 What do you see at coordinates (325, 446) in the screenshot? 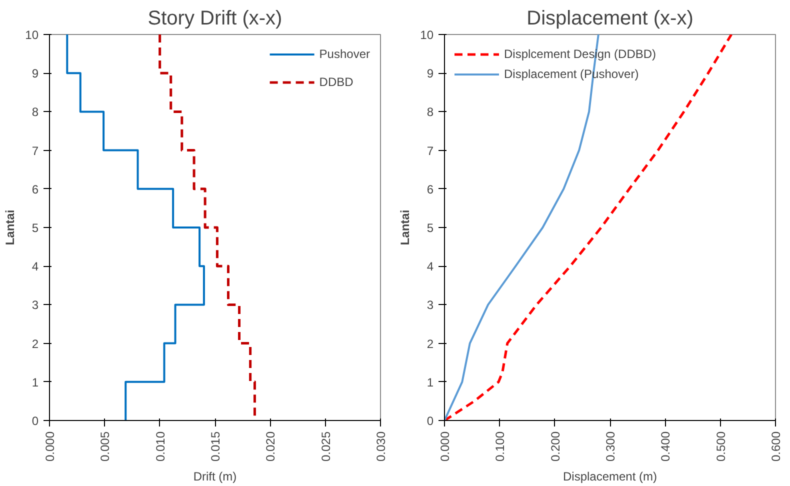
I see `x-tick-label: 0.025` at bounding box center [325, 446].